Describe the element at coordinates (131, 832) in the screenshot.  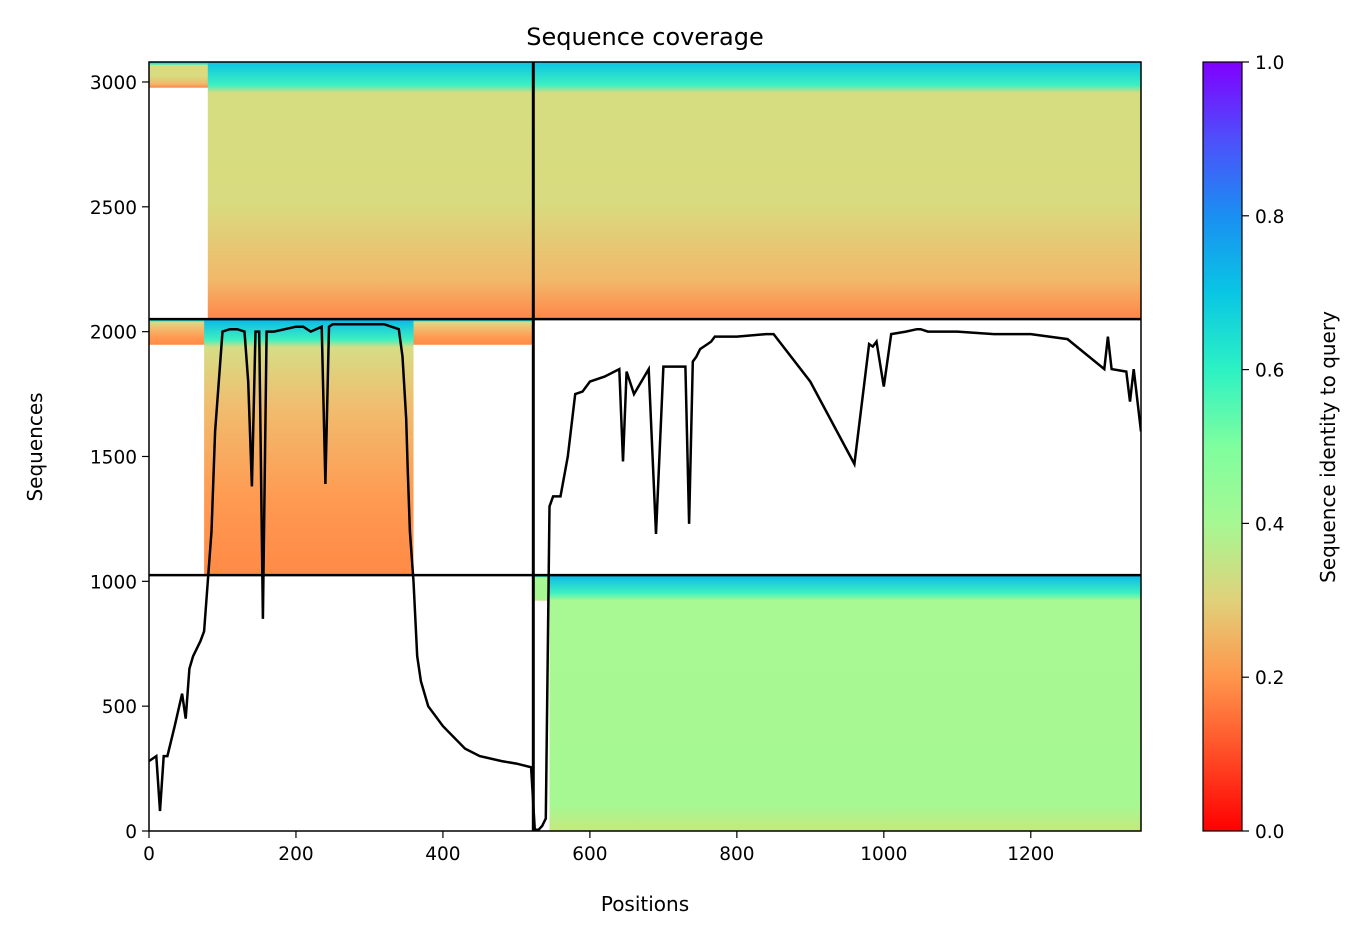
I see `y-tick-label: 0` at that location.